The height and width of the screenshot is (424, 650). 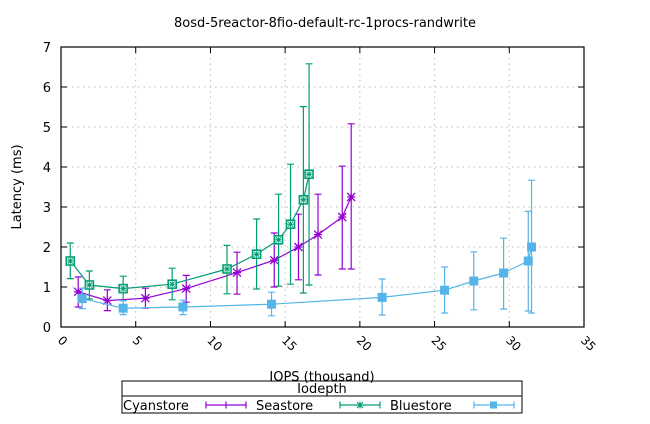 What do you see at coordinates (47, 248) in the screenshot?
I see `y-tick-label: 2` at bounding box center [47, 248].